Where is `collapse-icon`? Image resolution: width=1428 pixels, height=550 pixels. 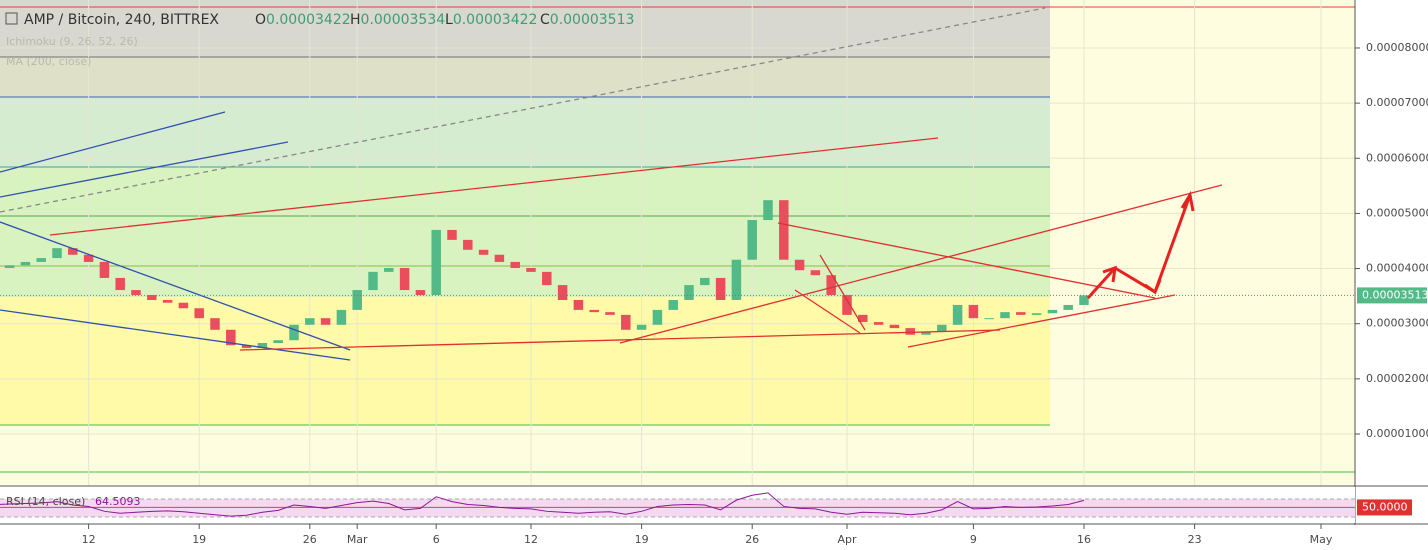 collapse-icon is located at coordinates (11, 18).